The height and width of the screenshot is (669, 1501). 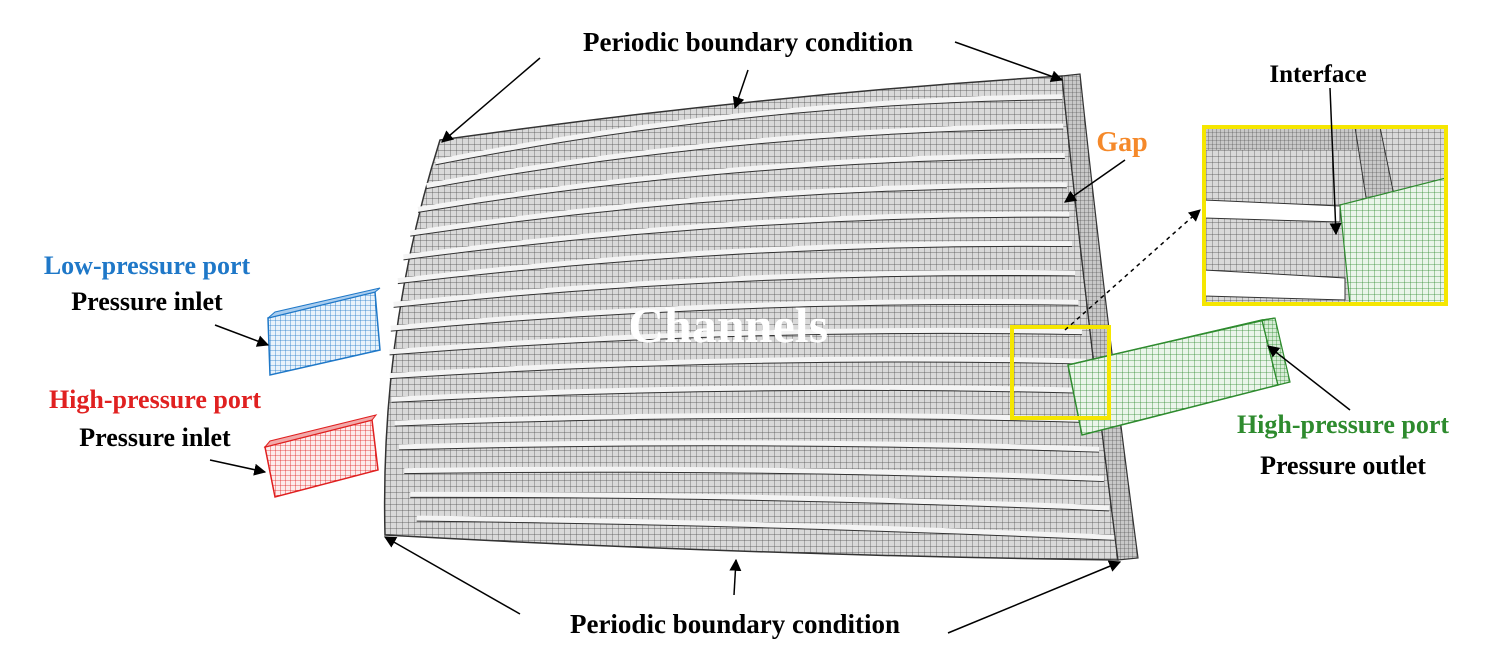 What do you see at coordinates (237, 466) in the screenshot?
I see `arrow-high-port-left` at bounding box center [237, 466].